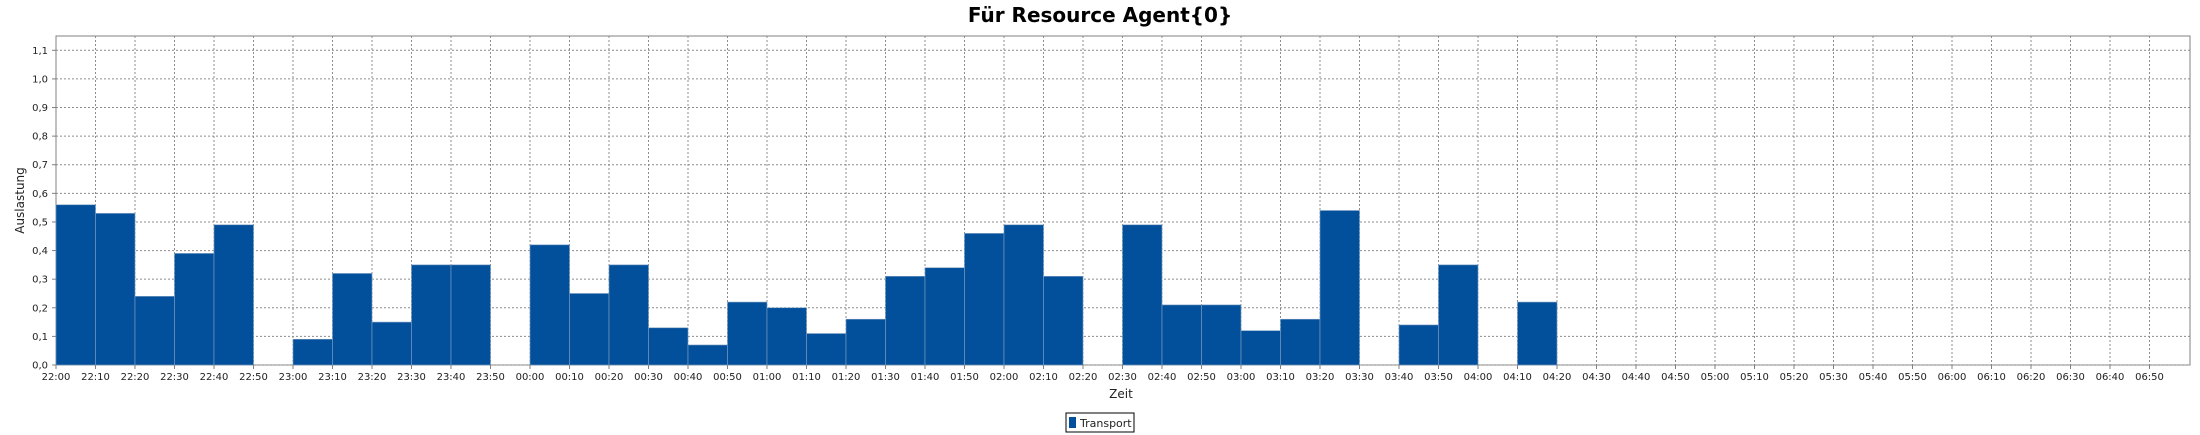  I want to click on x-tick-label: 06:10, so click(1991, 377).